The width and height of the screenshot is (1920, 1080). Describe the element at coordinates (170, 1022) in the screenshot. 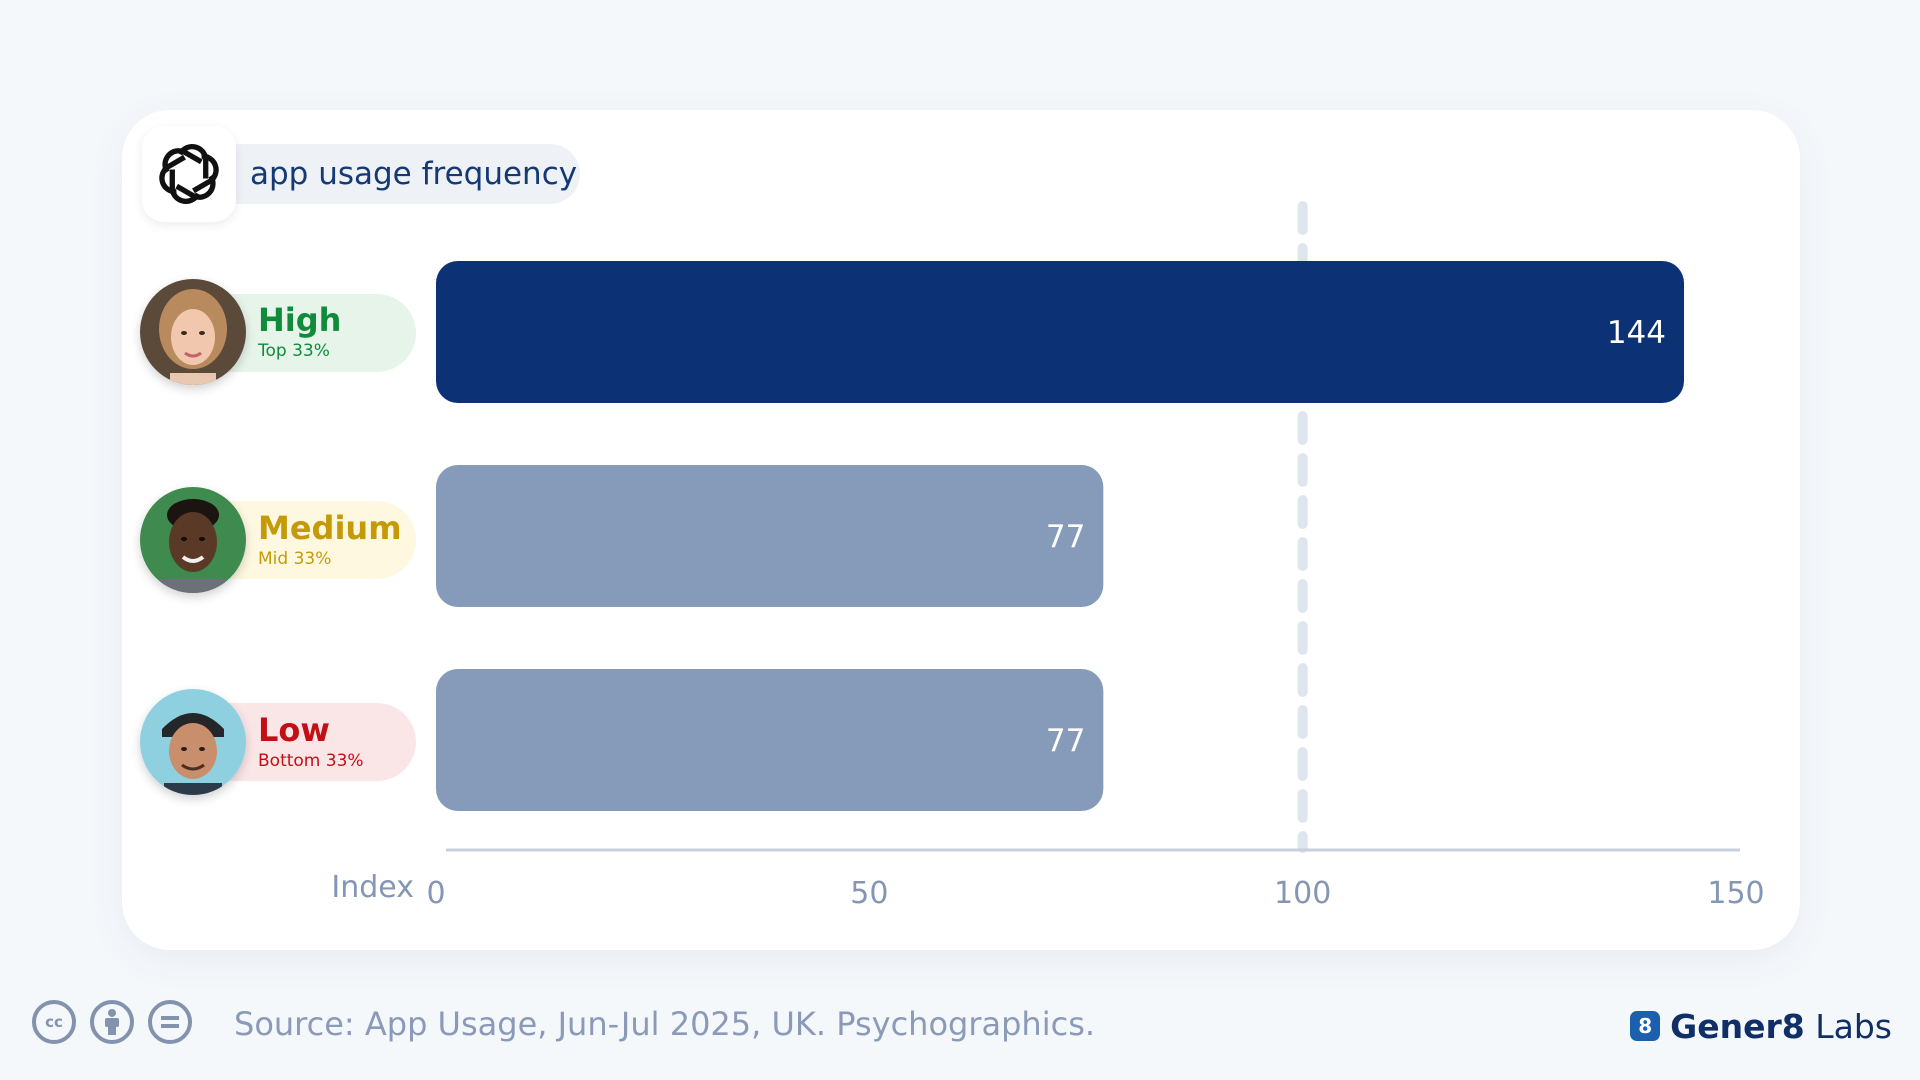

I see `no-derivatives-icon` at that location.